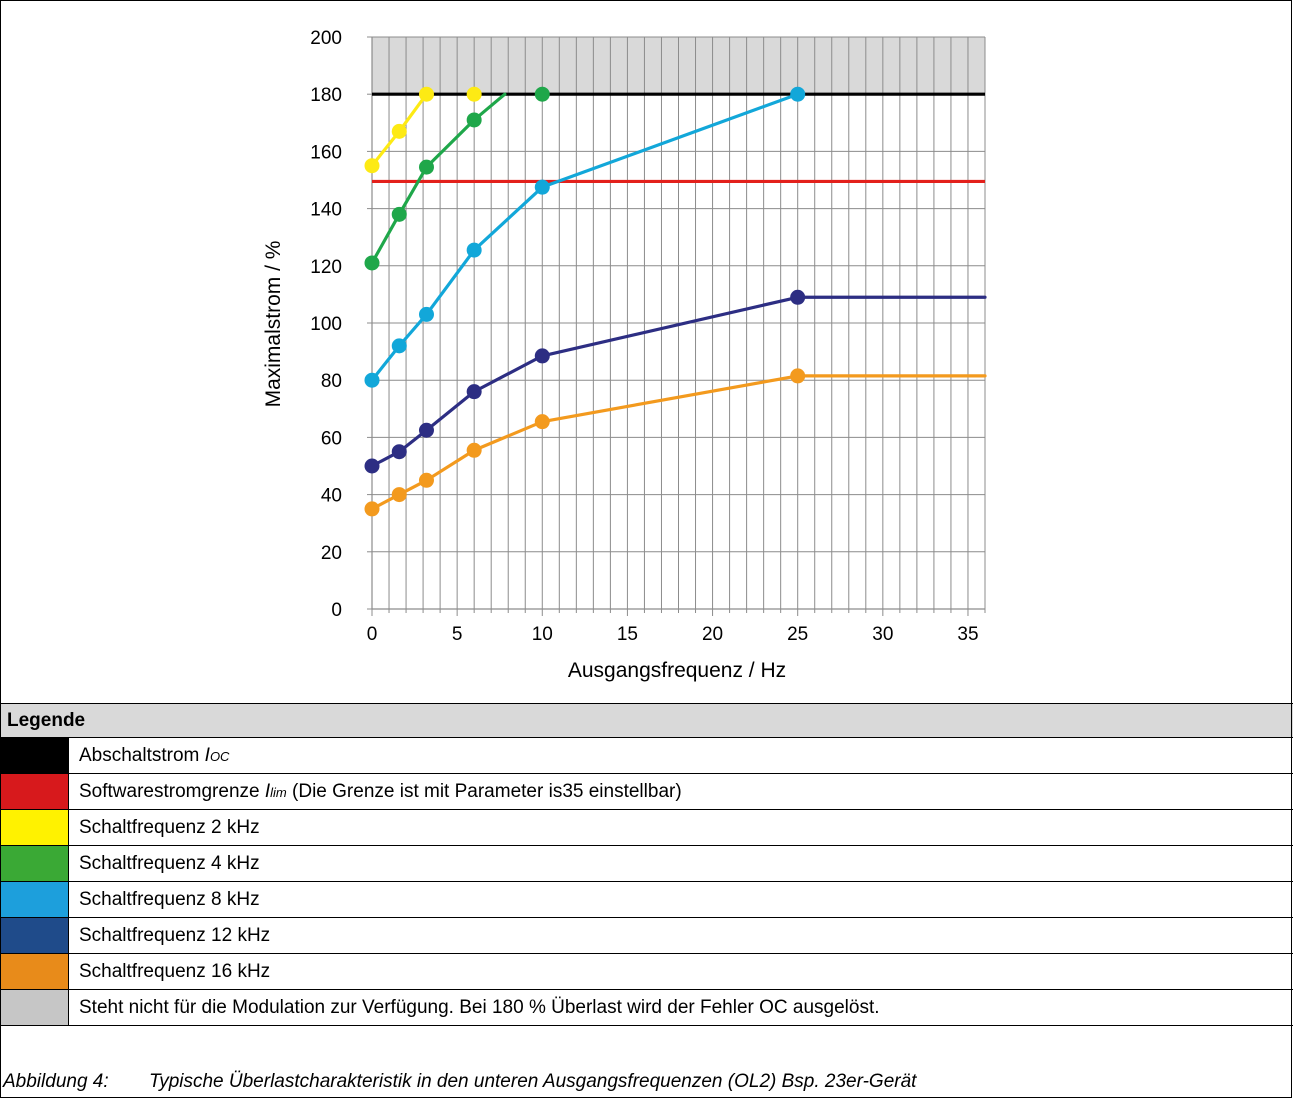 The width and height of the screenshot is (1293, 1099). What do you see at coordinates (175, 971) in the screenshot?
I see `legend-label: Schaltfrequenz 16 kHz` at bounding box center [175, 971].